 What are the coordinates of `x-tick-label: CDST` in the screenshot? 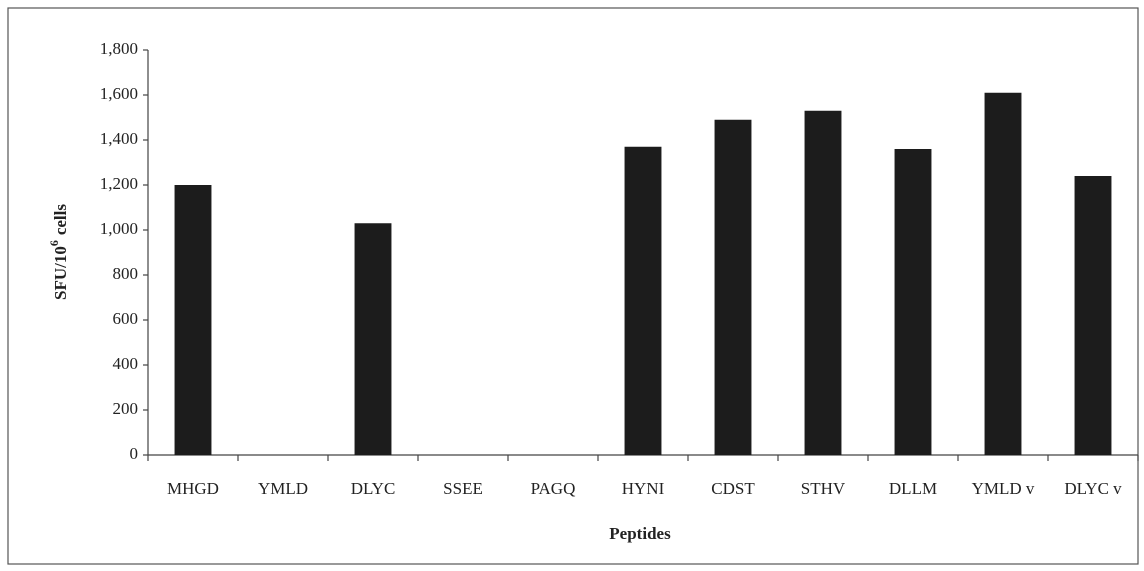 It's located at (733, 488).